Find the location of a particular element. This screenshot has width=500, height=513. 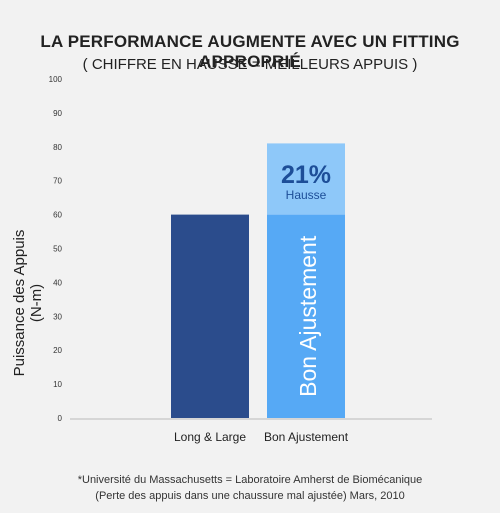

y-tick-label: 100 is located at coordinates (56, 79).